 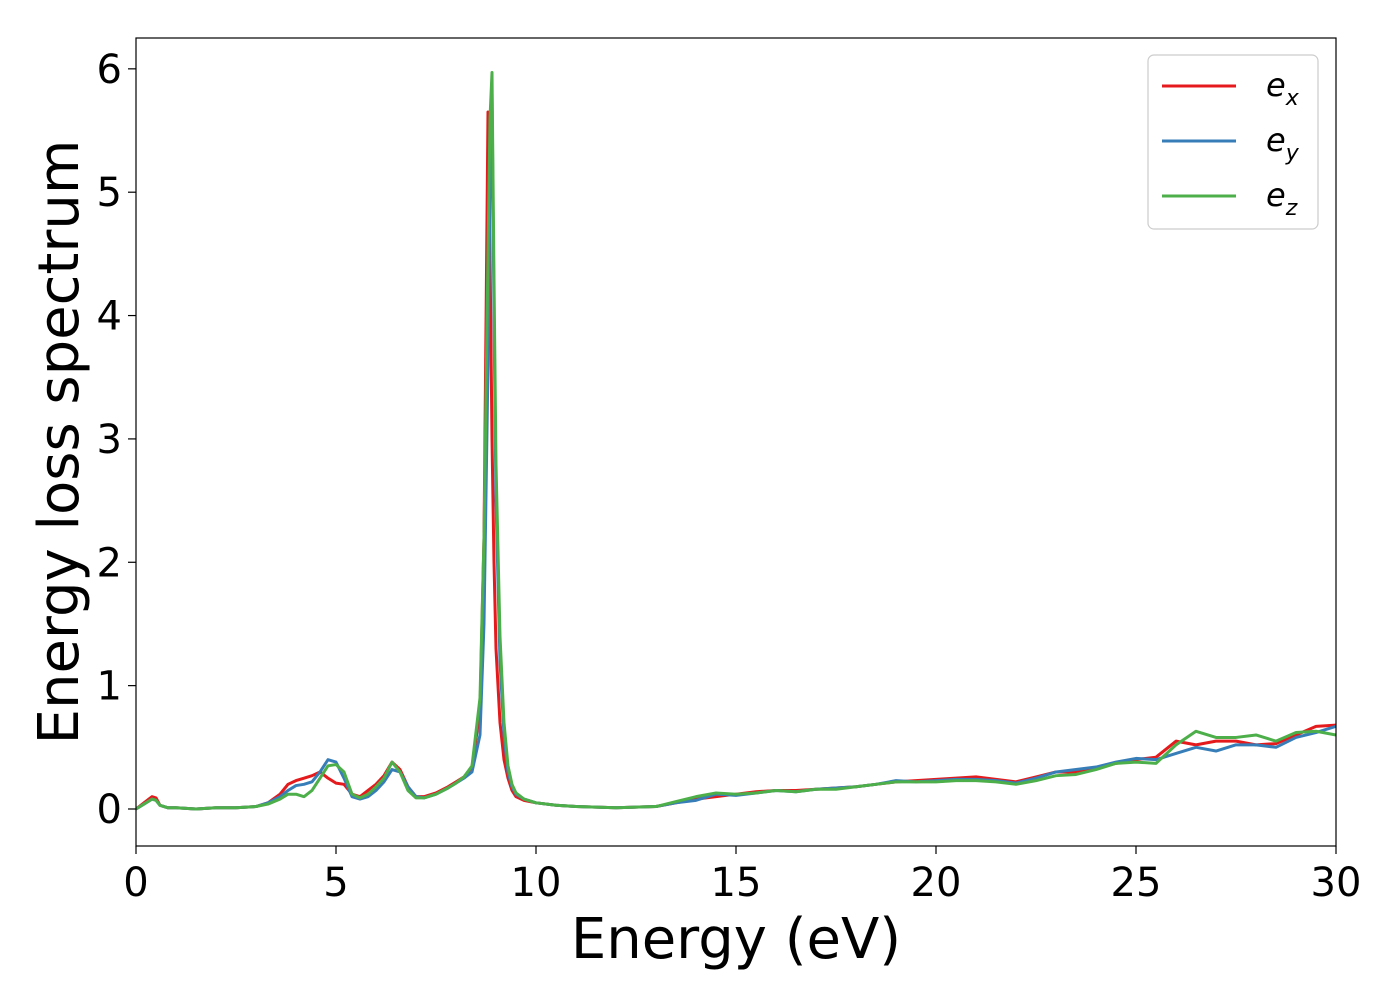 What do you see at coordinates (1336, 883) in the screenshot?
I see `x-tick-label: 30` at bounding box center [1336, 883].